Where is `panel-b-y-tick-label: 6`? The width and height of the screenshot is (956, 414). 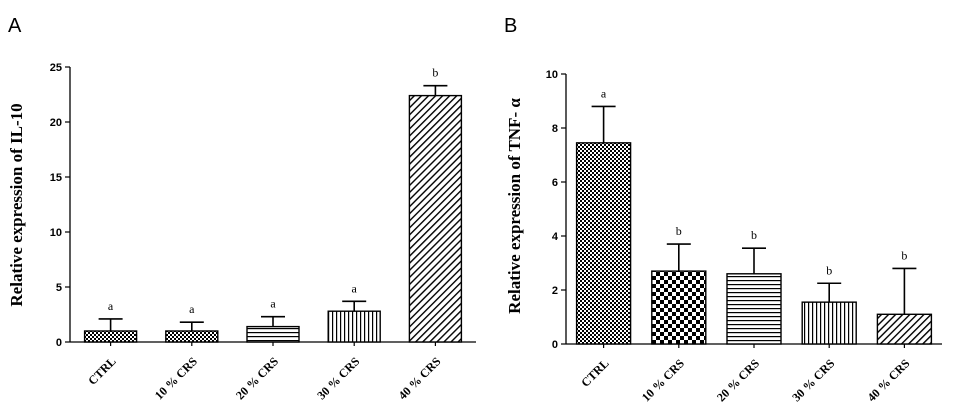 panel-b-y-tick-label: 6 is located at coordinates (555, 183).